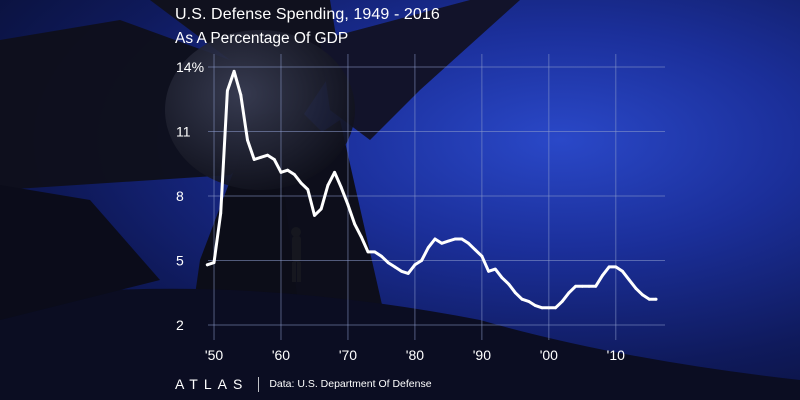  What do you see at coordinates (259, 384) in the screenshot?
I see `divider` at bounding box center [259, 384].